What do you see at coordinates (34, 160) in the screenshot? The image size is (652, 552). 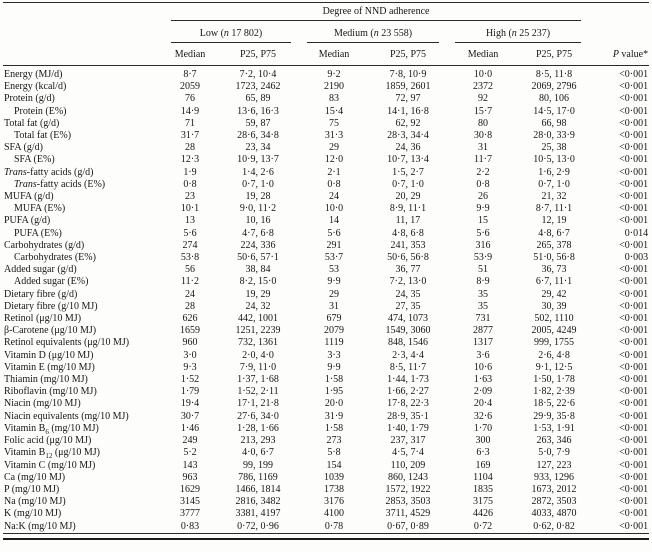 I see `row-label: SFA (E%)` at bounding box center [34, 160].